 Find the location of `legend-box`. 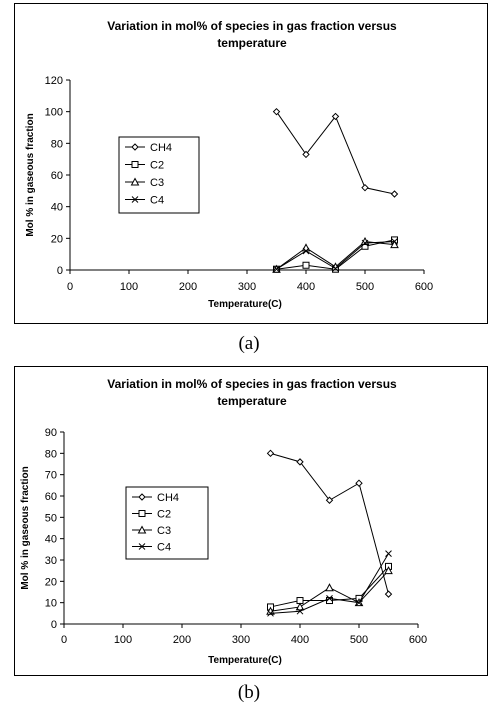

legend-box is located at coordinates (159, 175).